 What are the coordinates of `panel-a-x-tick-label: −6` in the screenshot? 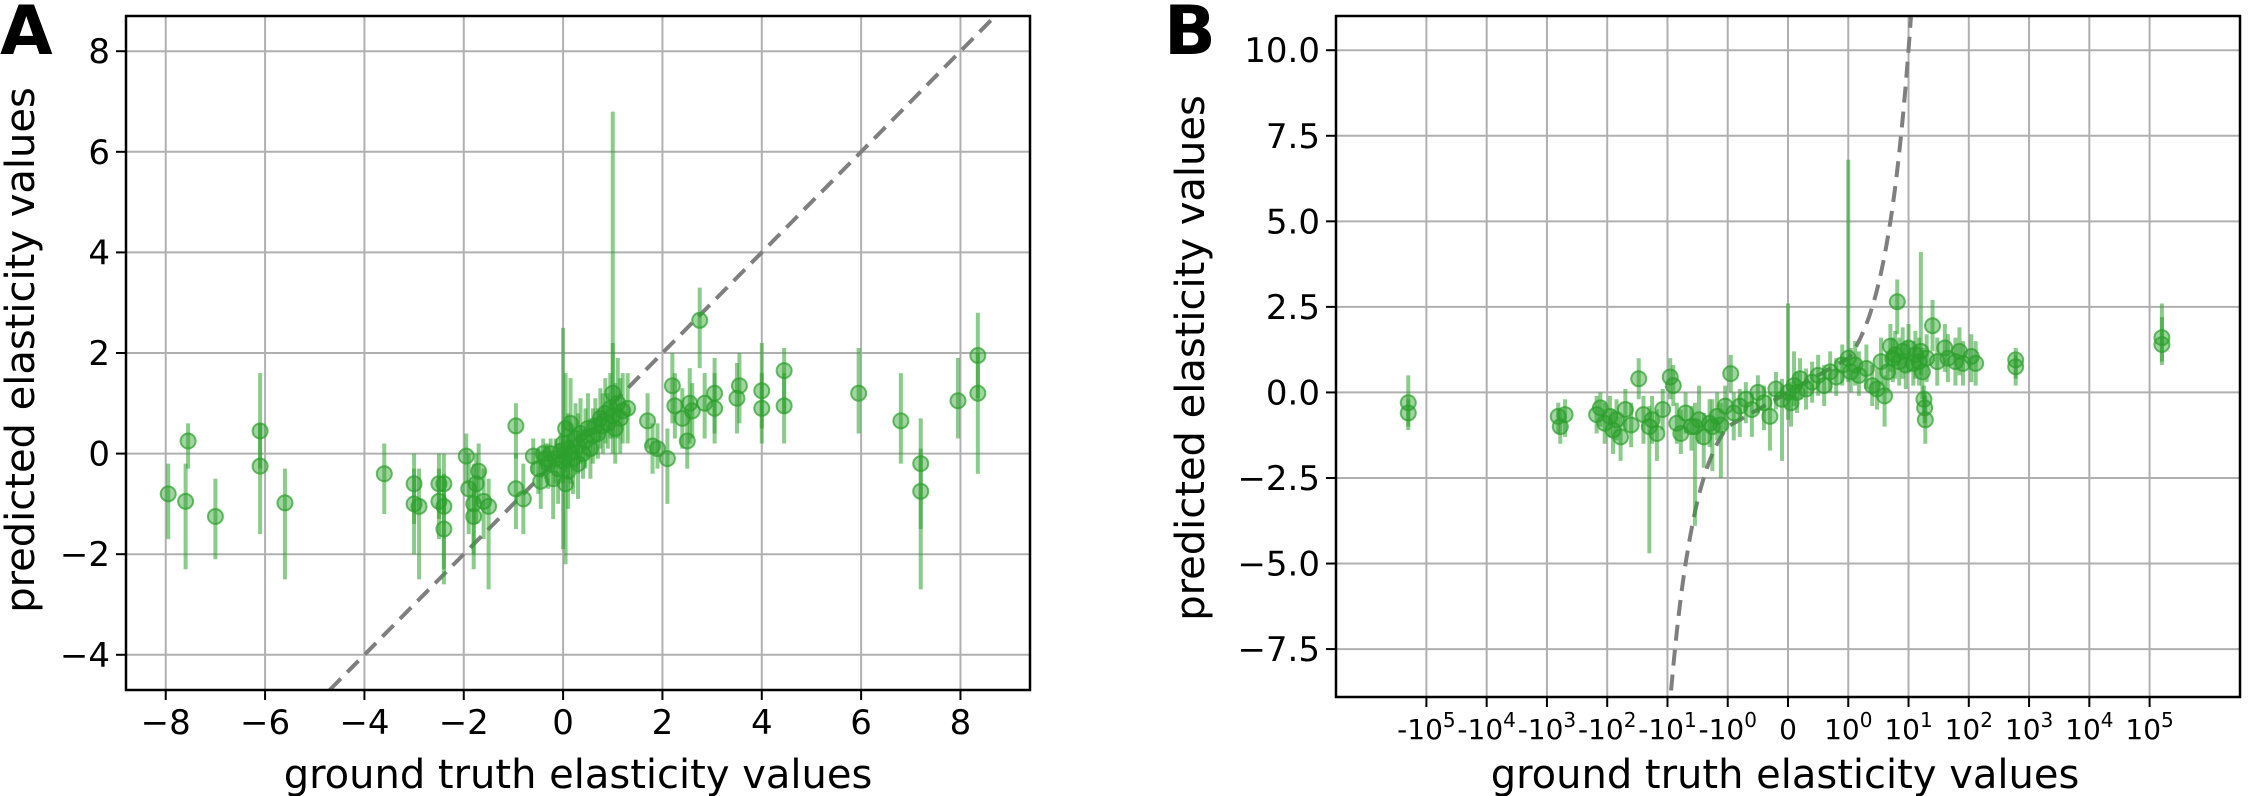 It's located at (265, 723).